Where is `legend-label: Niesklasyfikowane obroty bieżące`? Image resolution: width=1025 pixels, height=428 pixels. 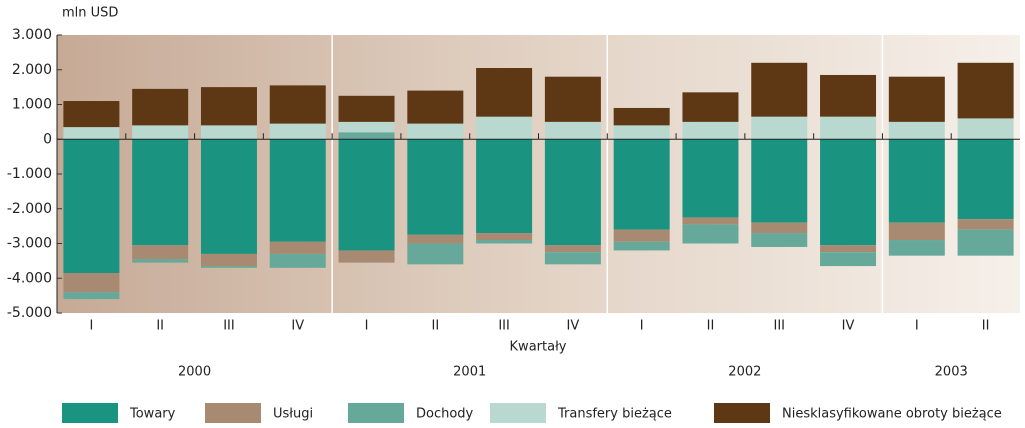 legend-label: Niesklasyfikowane obroty bieżące is located at coordinates (892, 414).